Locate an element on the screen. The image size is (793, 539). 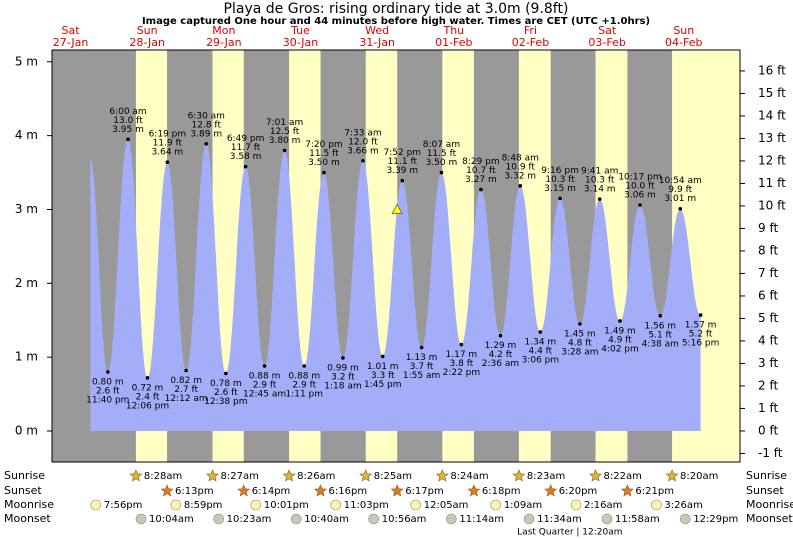
tide-feet-label: 4.8 ft is located at coordinates (580, 343).